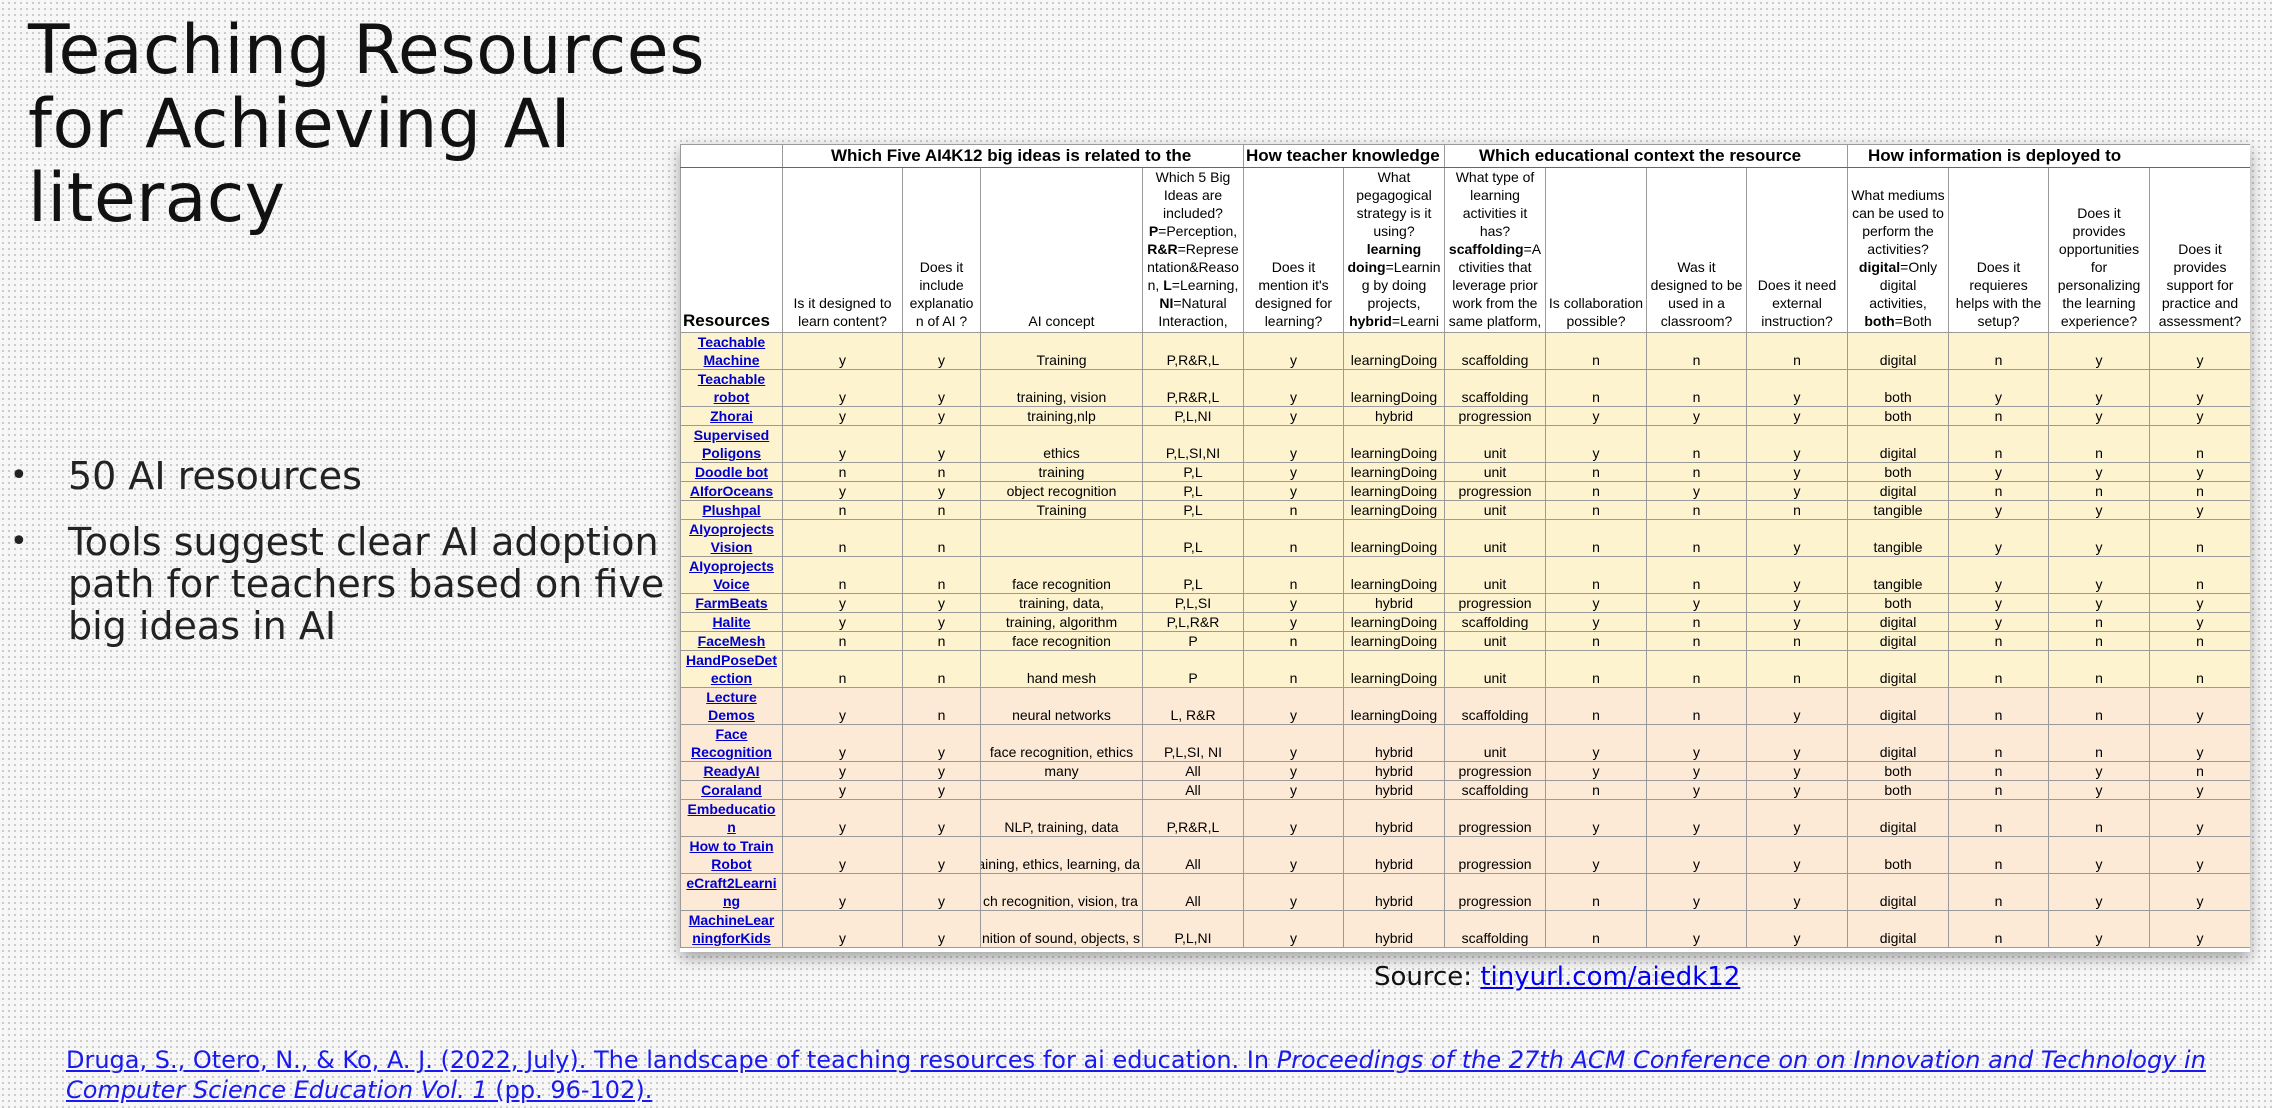 The image size is (2272, 1108). I want to click on cell-explanation: n, so click(941, 538).